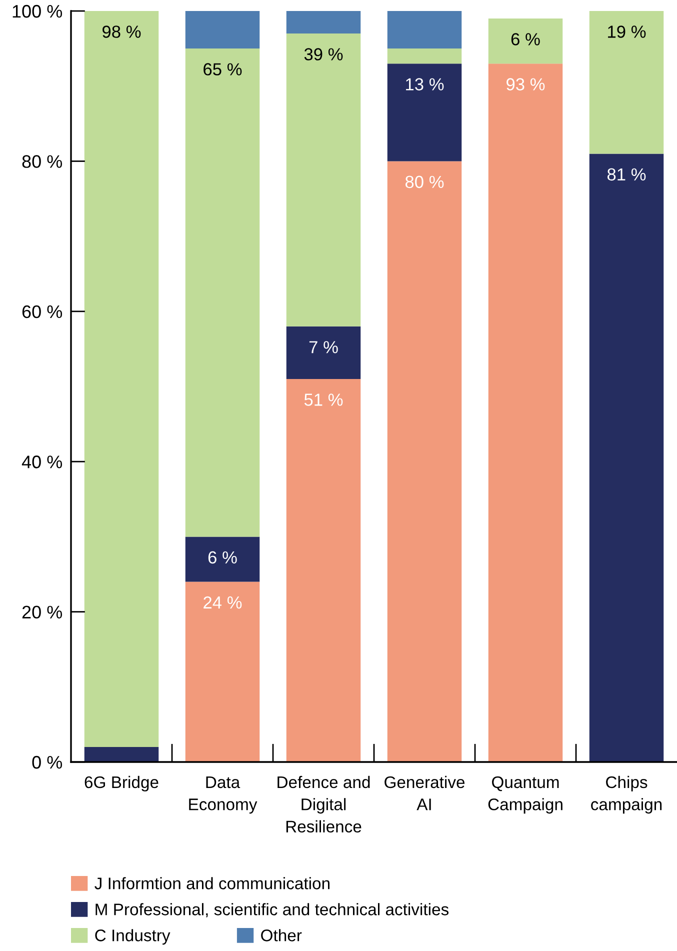 Image resolution: width=677 pixels, height=951 pixels. Describe the element at coordinates (42, 612) in the screenshot. I see `y-tick-label: 20 %` at that location.